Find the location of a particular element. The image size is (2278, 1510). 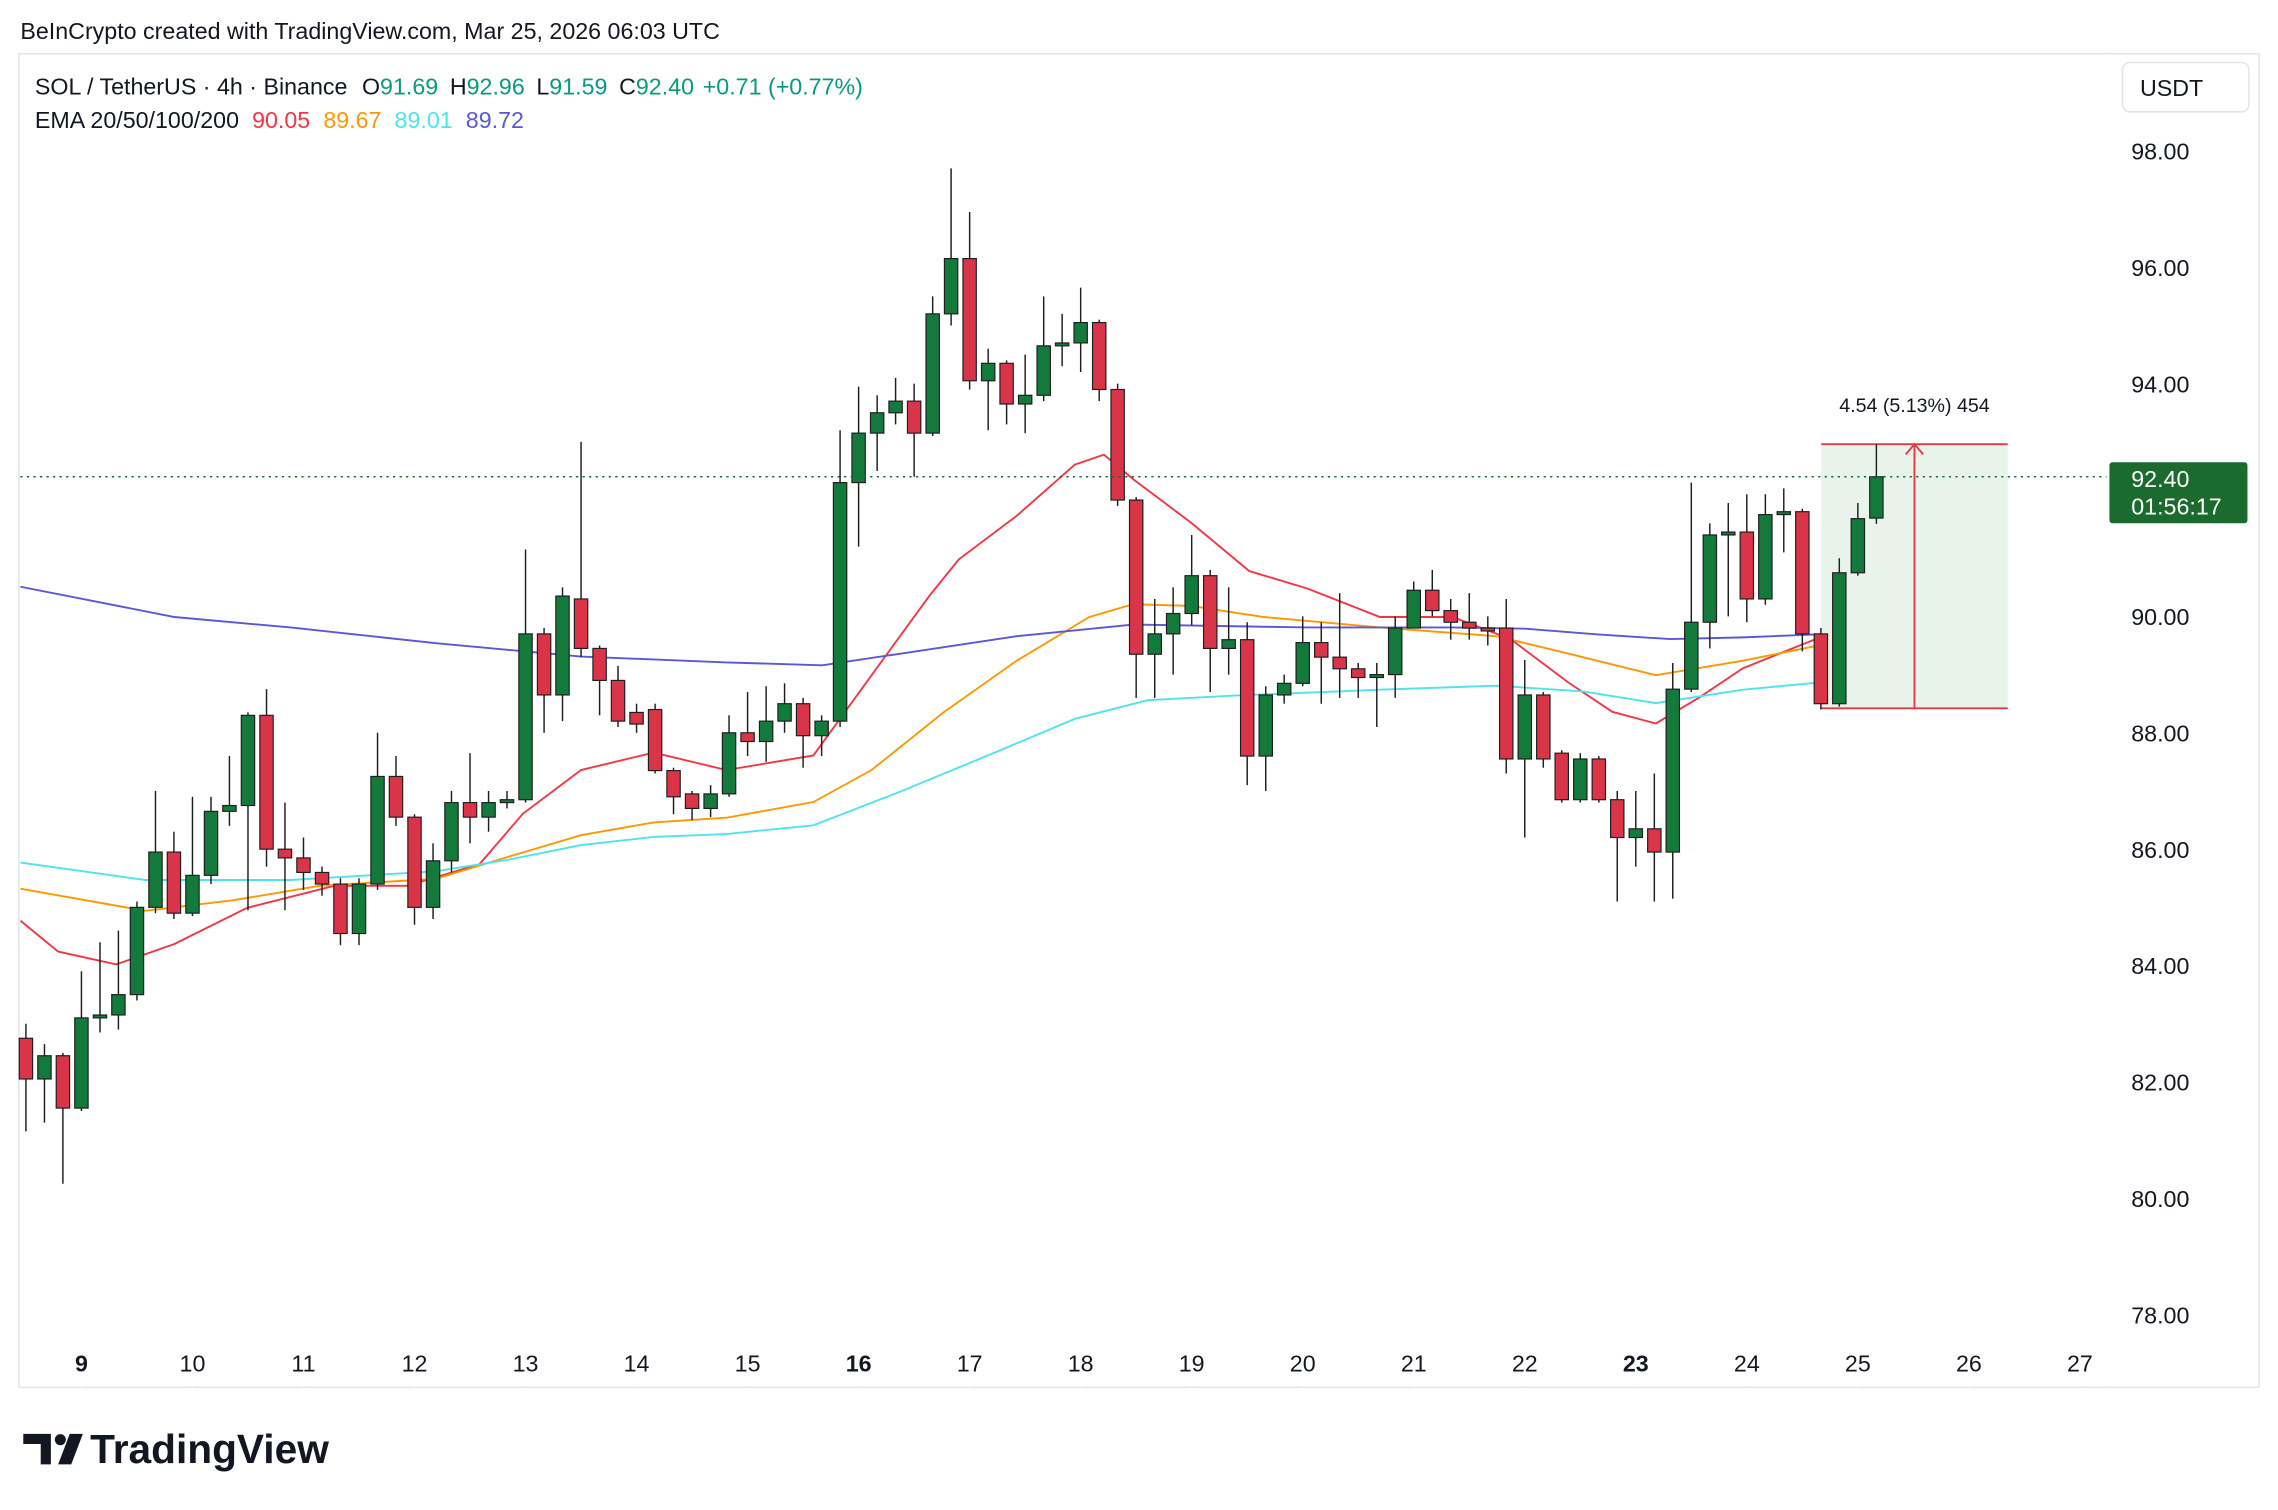

measure-label: 4.54 (5.13%) 454 is located at coordinates (1914, 406).